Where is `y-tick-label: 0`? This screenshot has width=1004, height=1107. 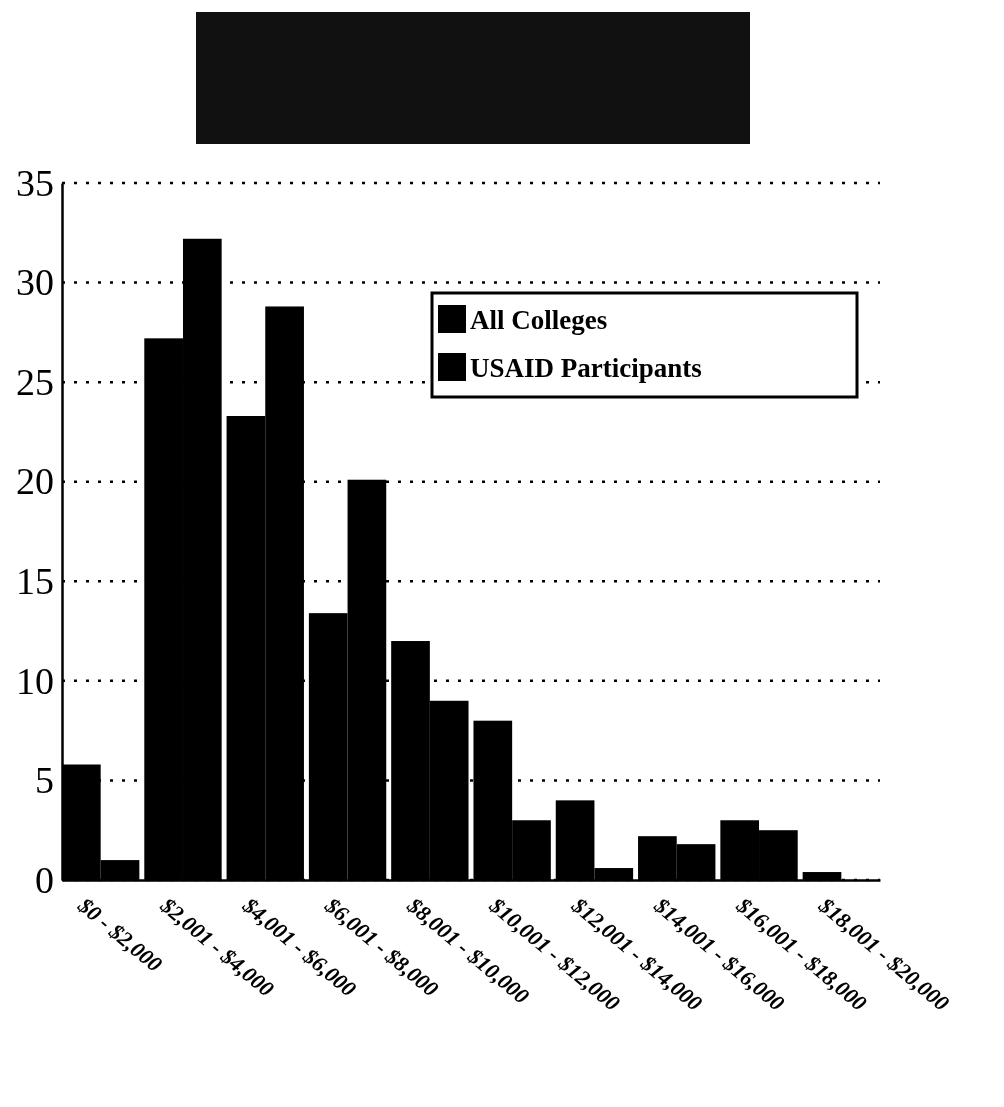 y-tick-label: 0 is located at coordinates (44, 879).